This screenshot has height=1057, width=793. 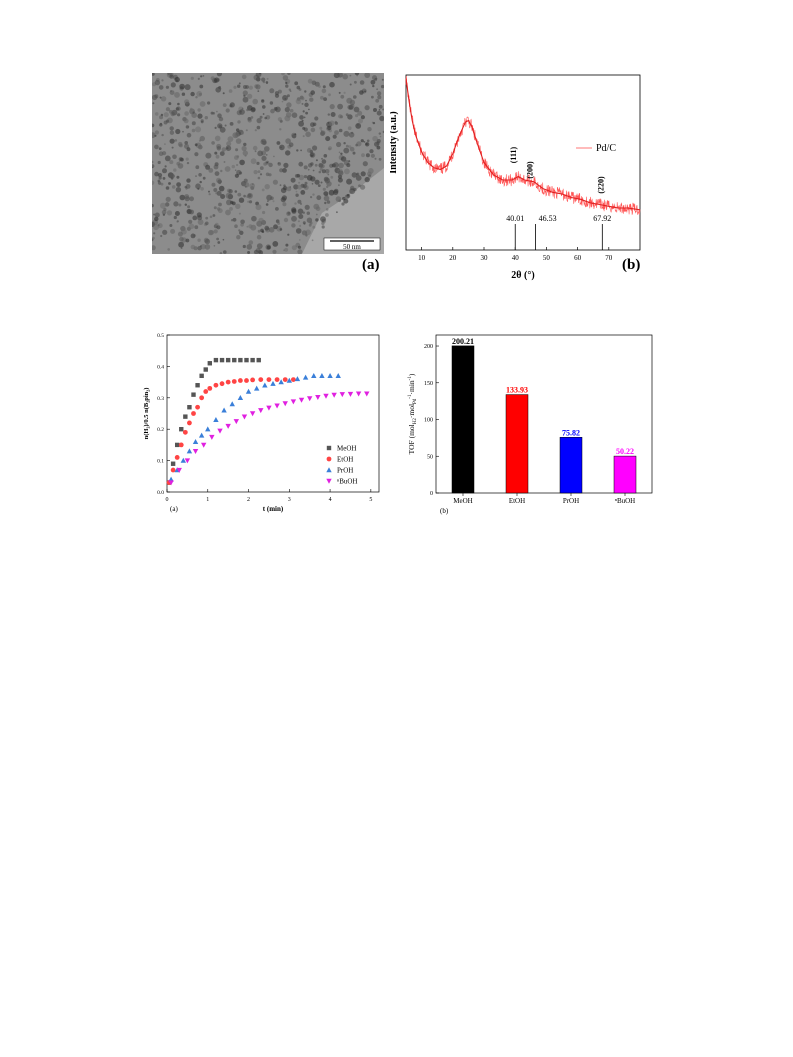 What do you see at coordinates (415, 401) in the screenshot?
I see `y-label-sub-pd: Pd` at bounding box center [415, 401].